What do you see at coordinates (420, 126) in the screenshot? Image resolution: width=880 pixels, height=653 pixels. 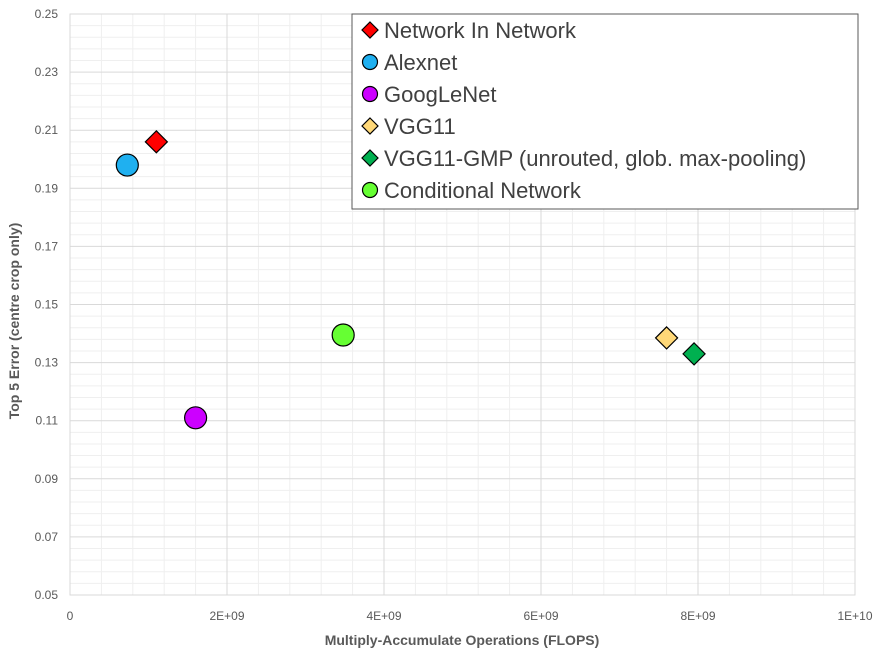 I see `legend-label: VGG11` at bounding box center [420, 126].